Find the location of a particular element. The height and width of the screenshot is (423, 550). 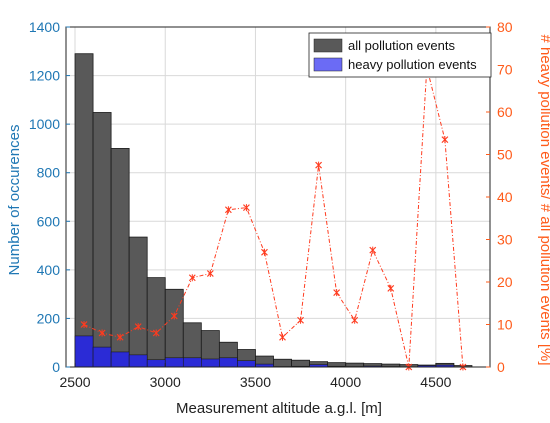

right-tick-label-40: 40 is located at coordinates (505, 197).